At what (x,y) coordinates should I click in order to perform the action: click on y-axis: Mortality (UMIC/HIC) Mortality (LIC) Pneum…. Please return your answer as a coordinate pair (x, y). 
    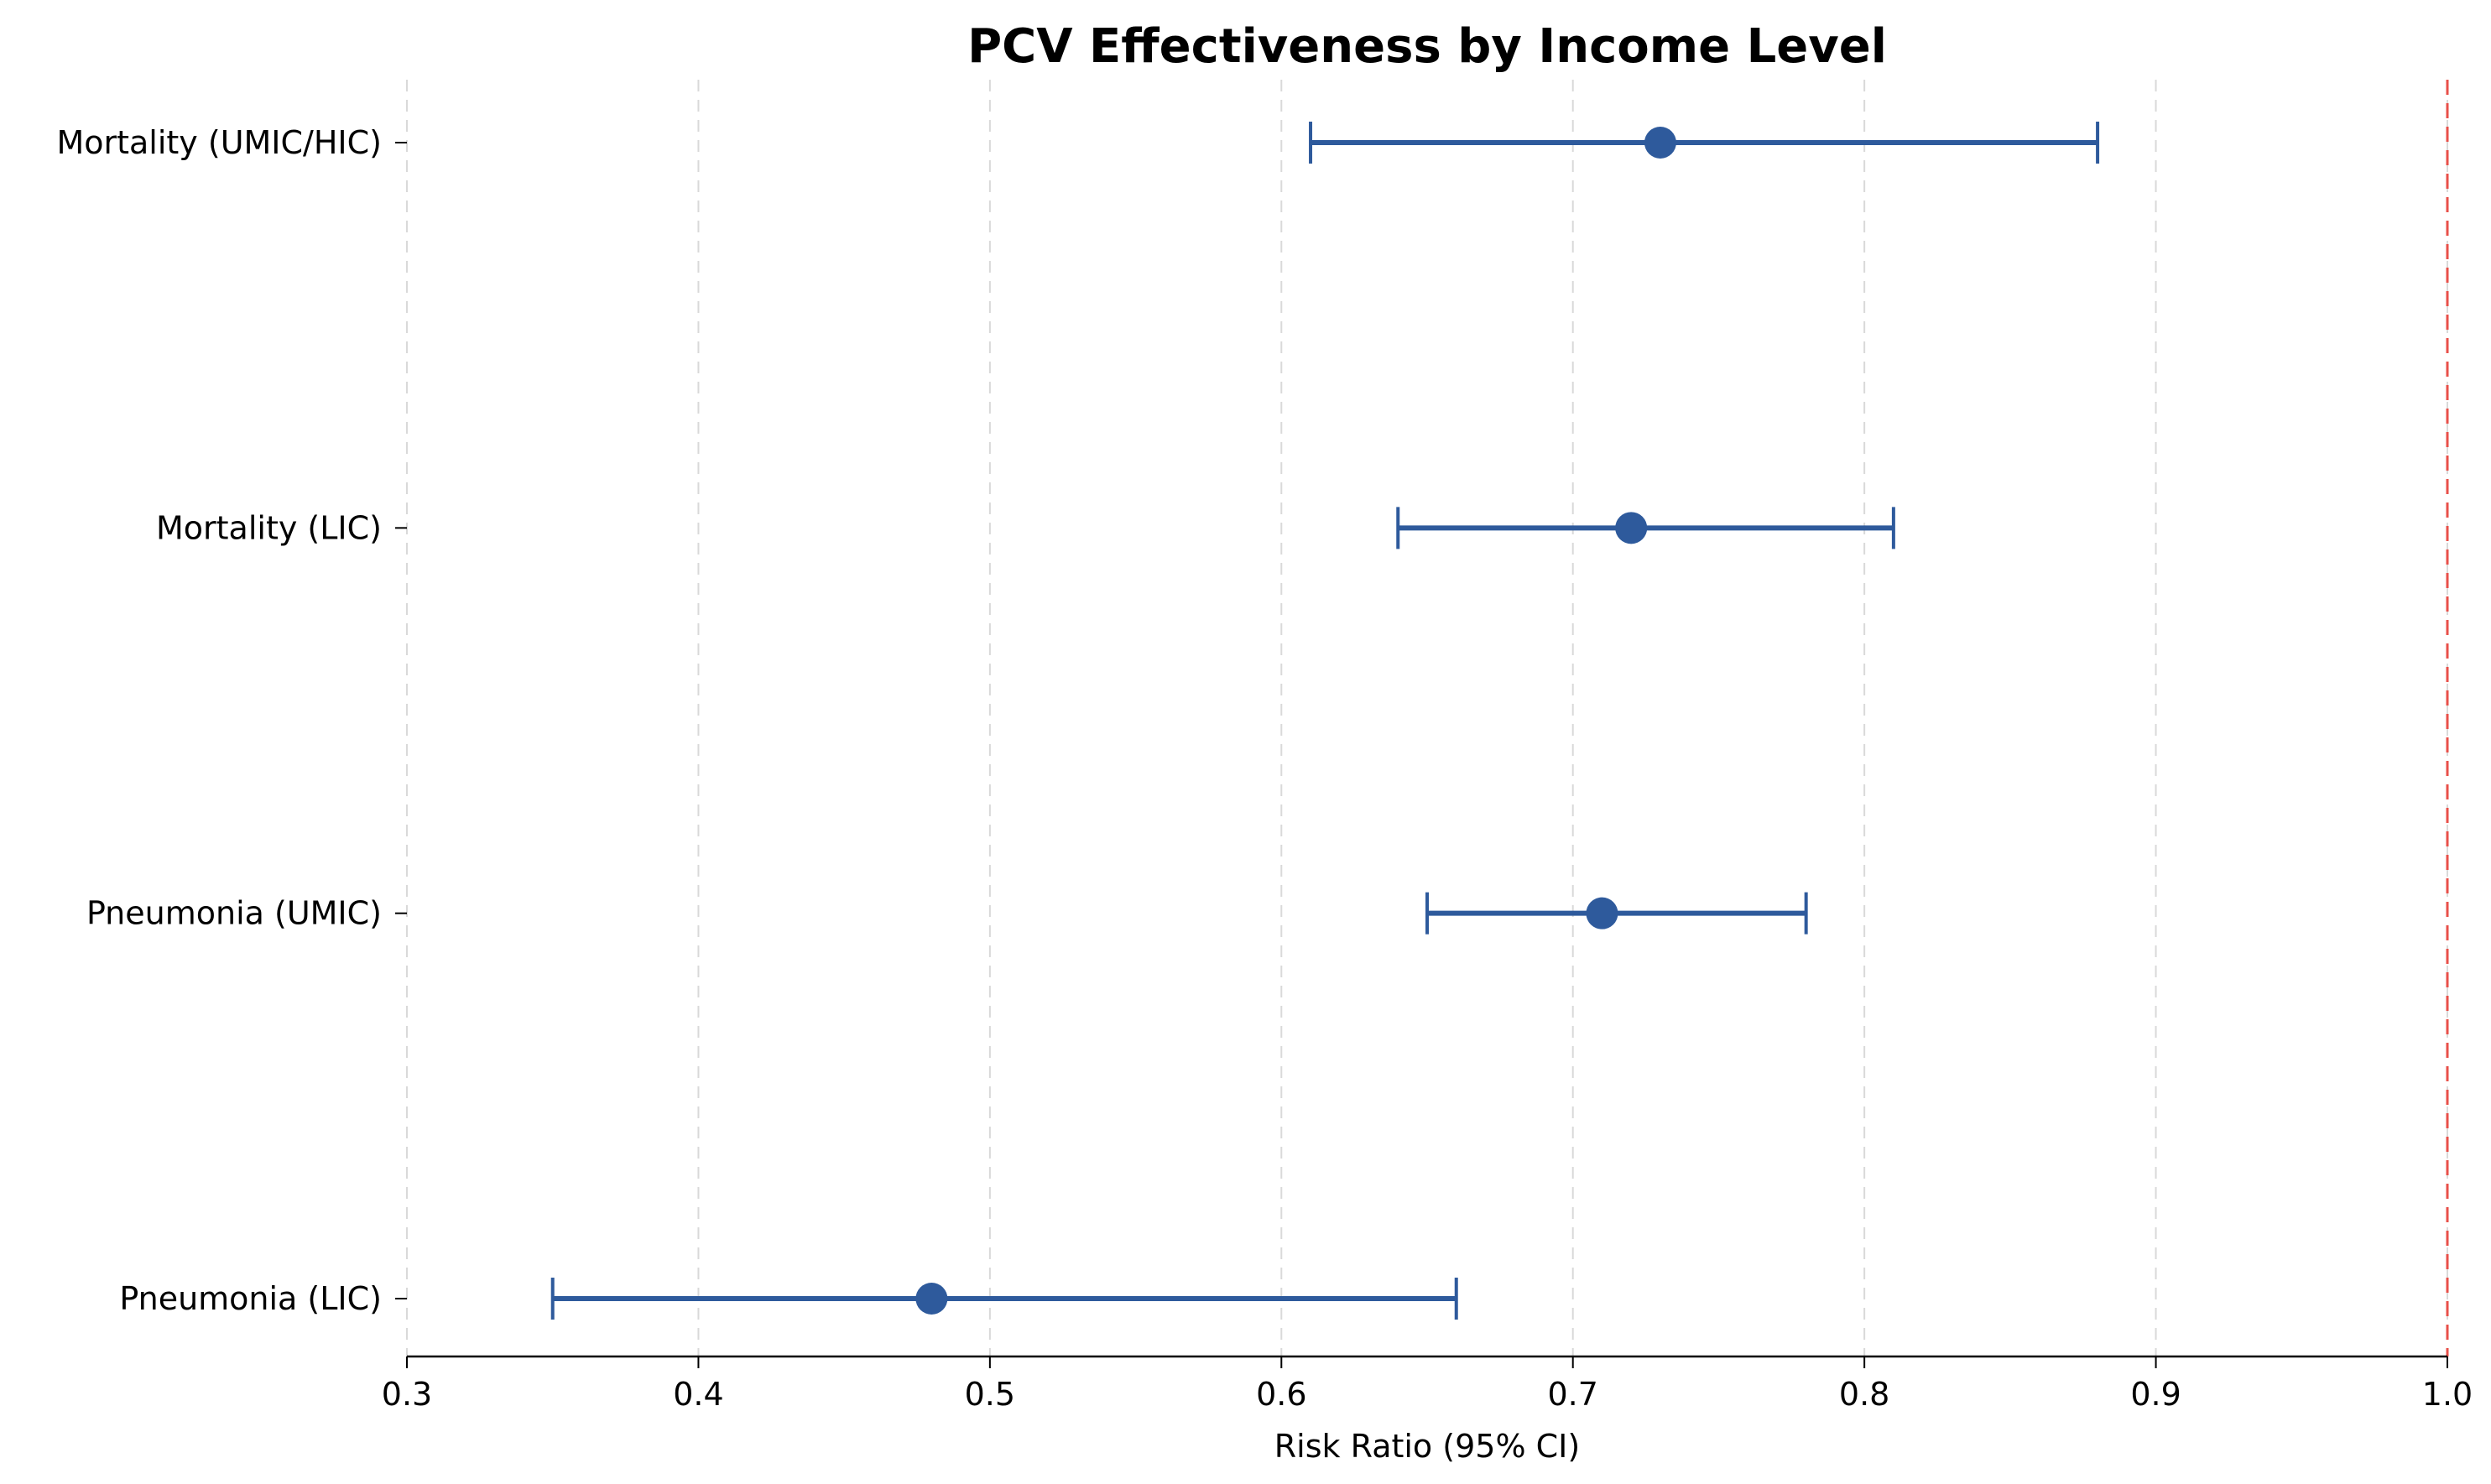
    Looking at the image, I should click on (232, 720).